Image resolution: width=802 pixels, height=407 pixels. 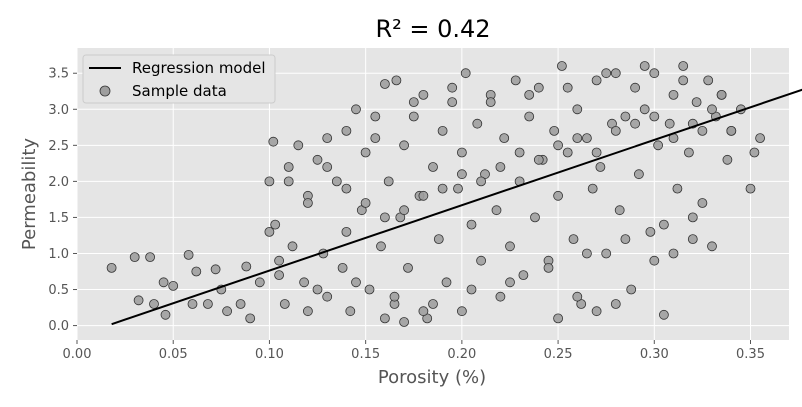 I want to click on y-tick-label: 3.0, so click(x=58, y=110).